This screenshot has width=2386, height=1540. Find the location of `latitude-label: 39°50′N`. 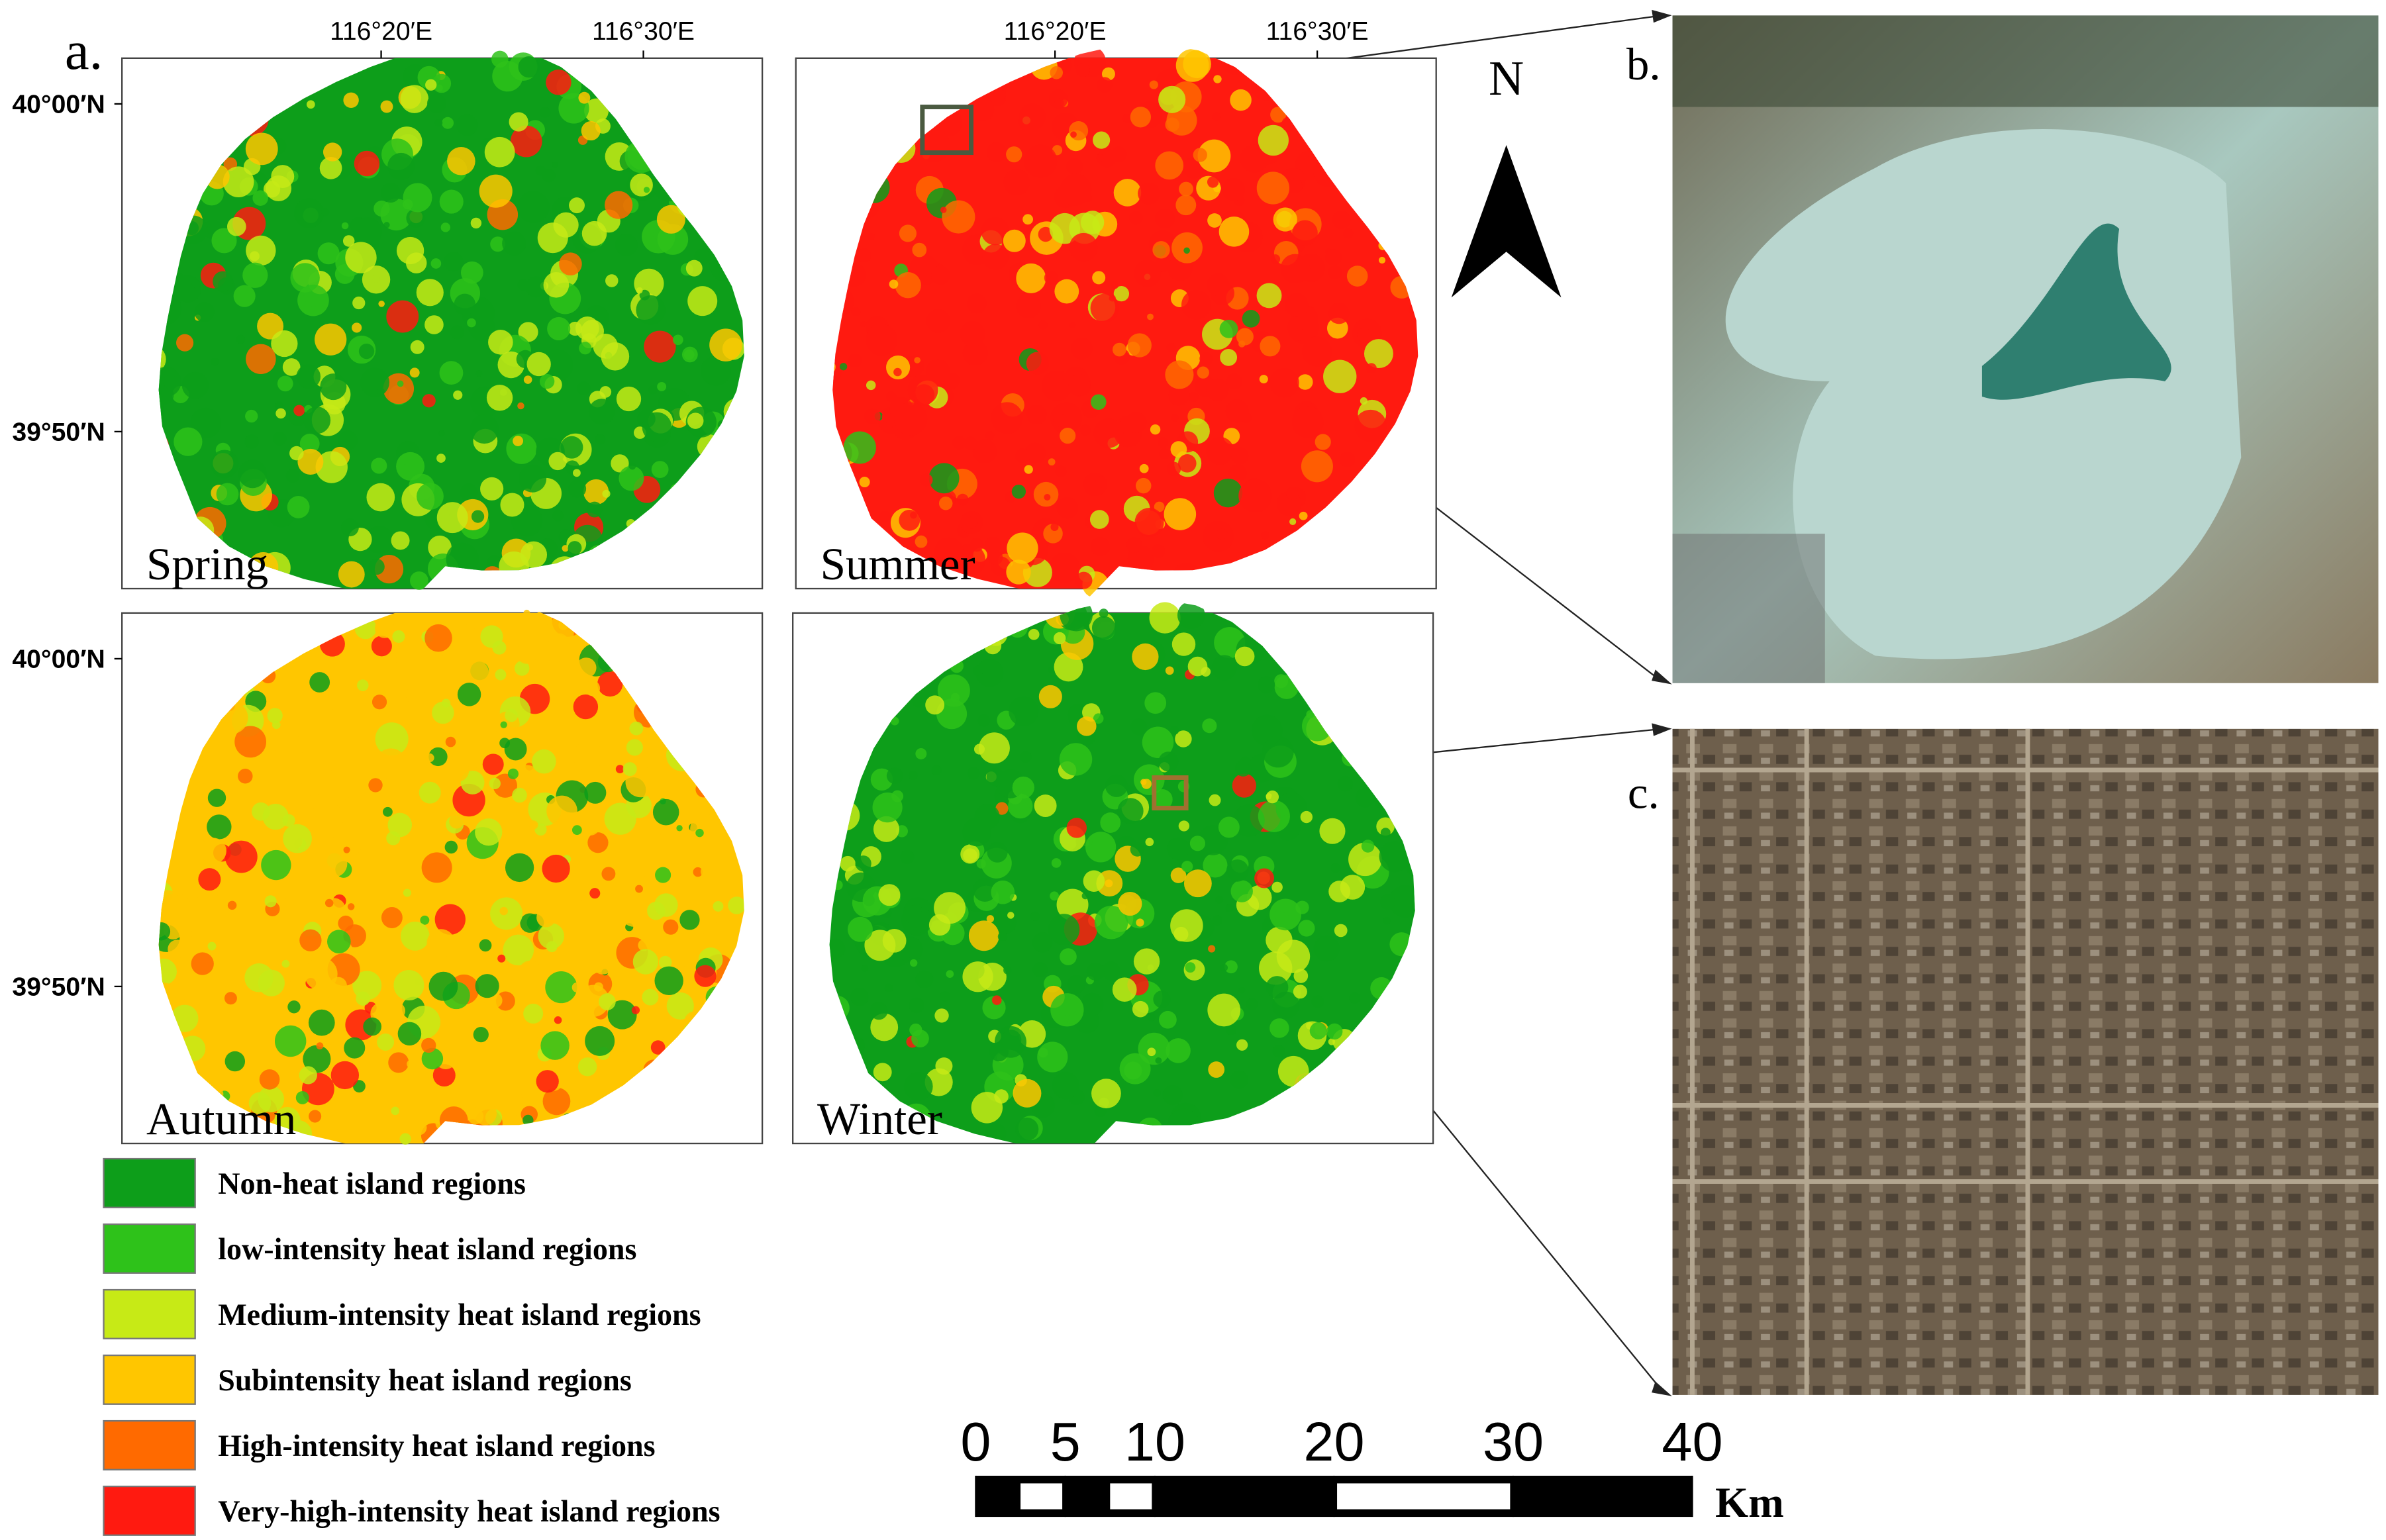

latitude-label: 39°50′N is located at coordinates (59, 433).